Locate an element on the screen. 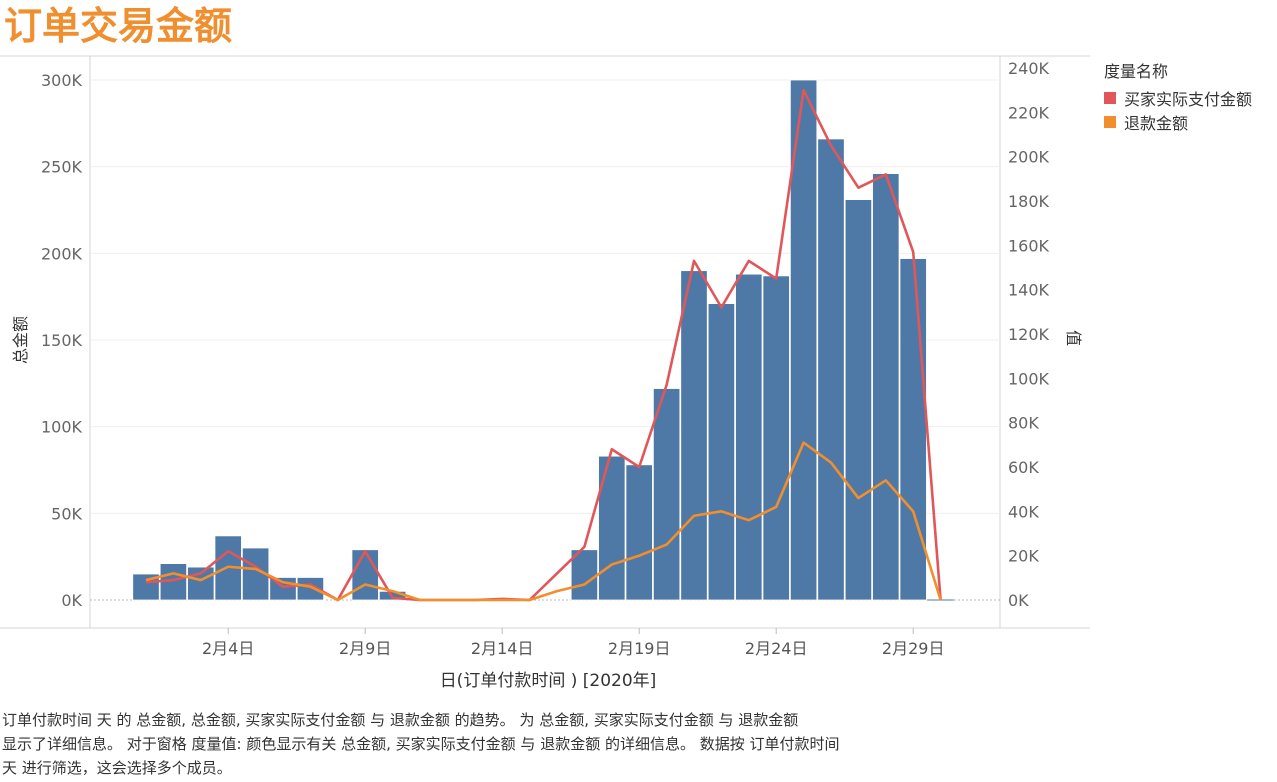 The height and width of the screenshot is (782, 1277). legend: 度量名称 买家实际支付金额 退款金额 is located at coordinates (1178, 96).